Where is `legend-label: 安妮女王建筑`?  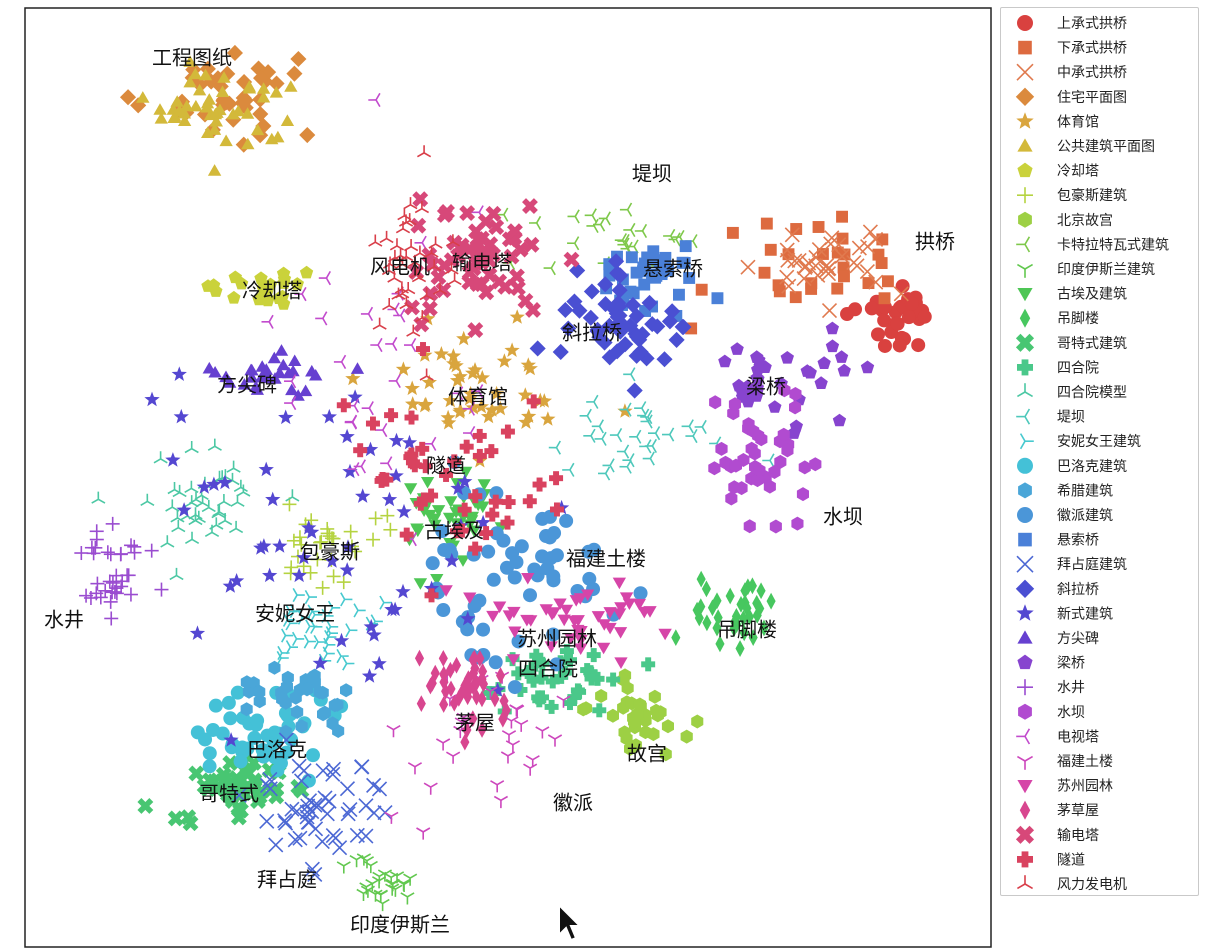 legend-label: 安妮女王建筑 is located at coordinates (1099, 441).